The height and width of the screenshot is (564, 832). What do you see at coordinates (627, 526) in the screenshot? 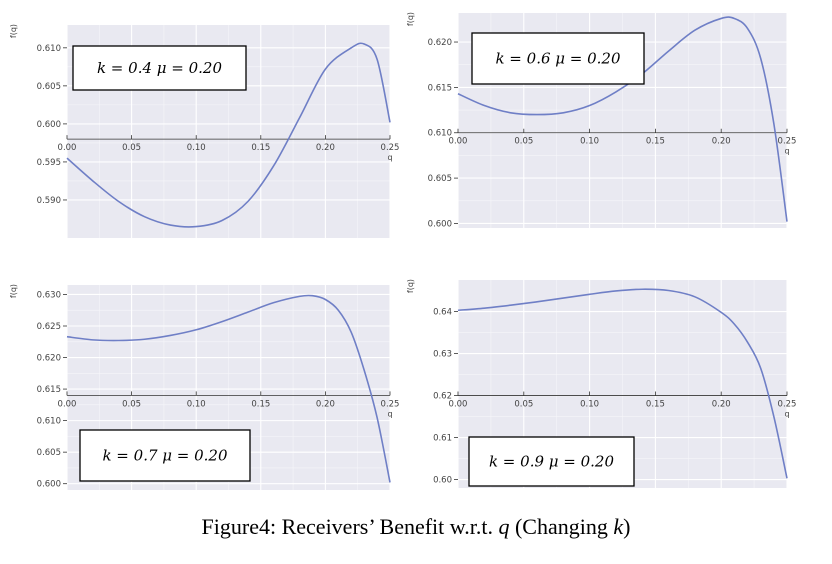
I see `caption-suffix: )` at bounding box center [627, 526].